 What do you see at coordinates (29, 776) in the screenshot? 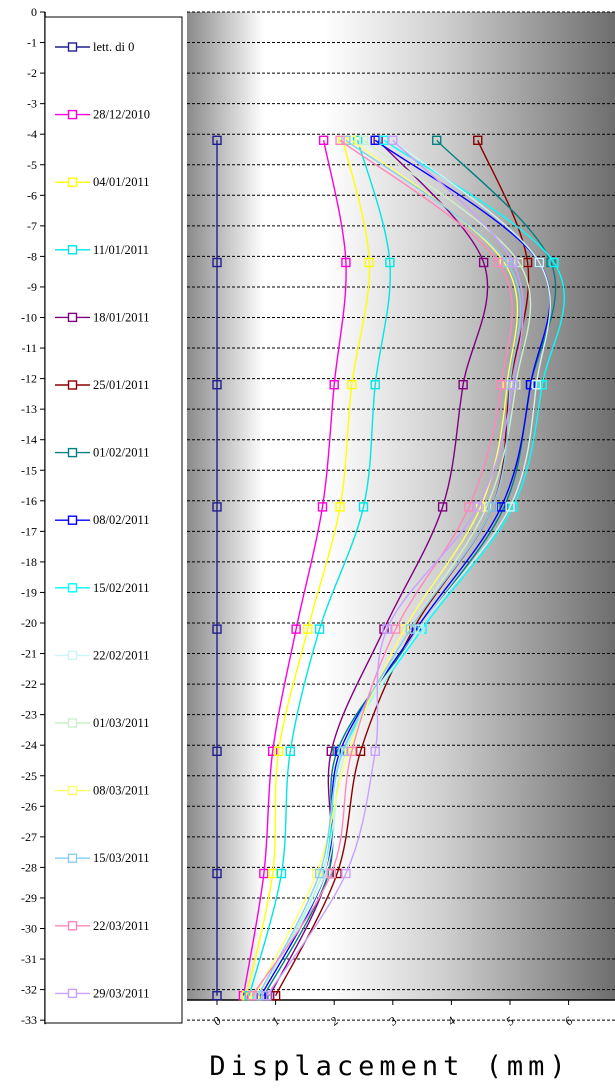
I see `y-tick-label: -25` at bounding box center [29, 776].